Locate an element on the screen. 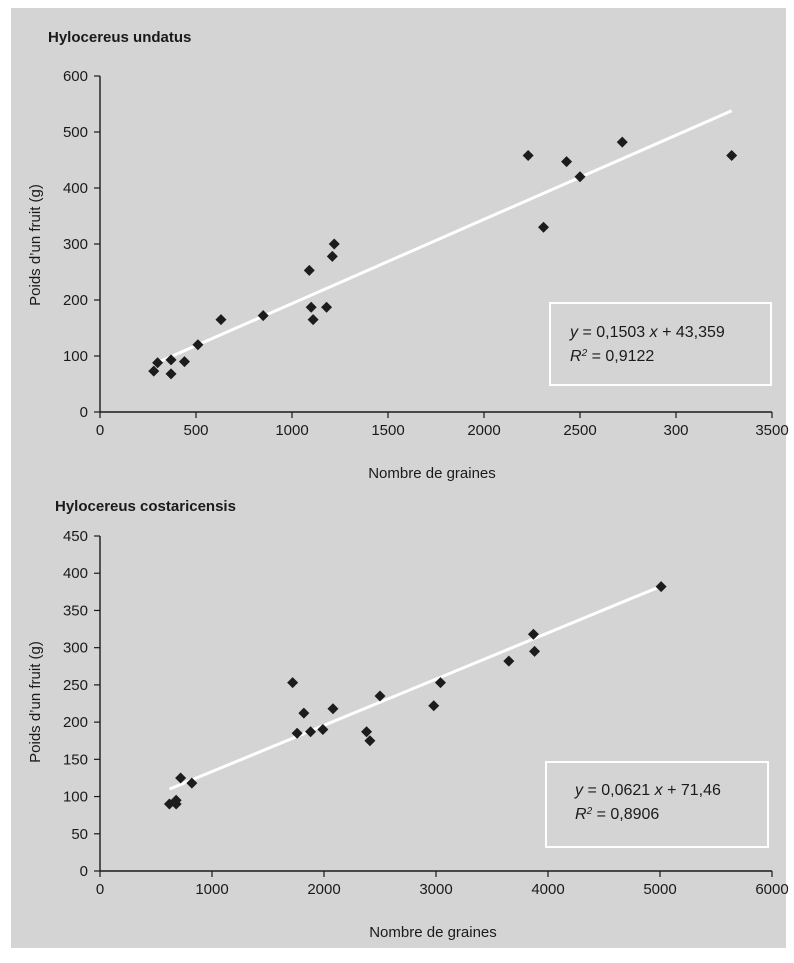 This screenshot has width=794, height=963. eq-x: x is located at coordinates (659, 790).